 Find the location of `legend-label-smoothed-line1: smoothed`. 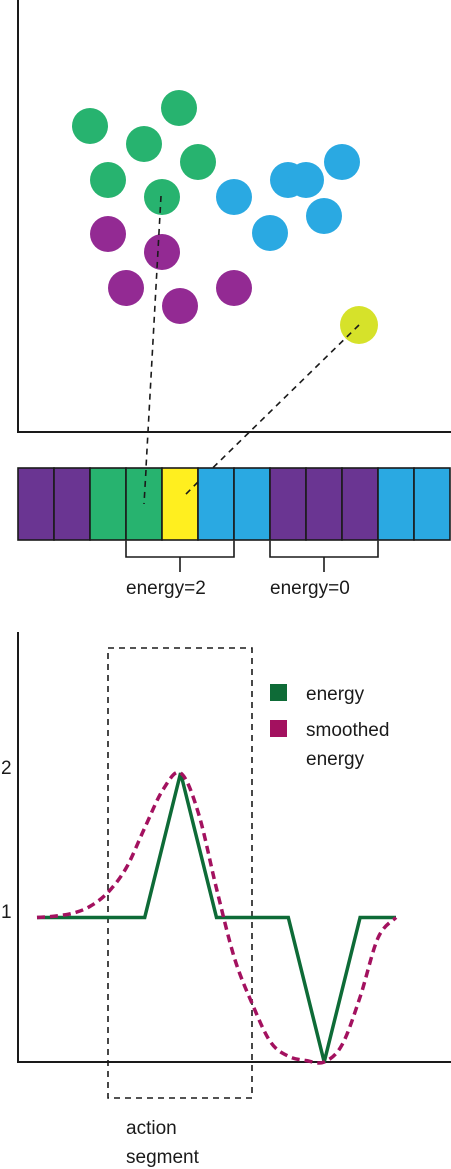

legend-label-smoothed-line1: smoothed is located at coordinates (347, 730).